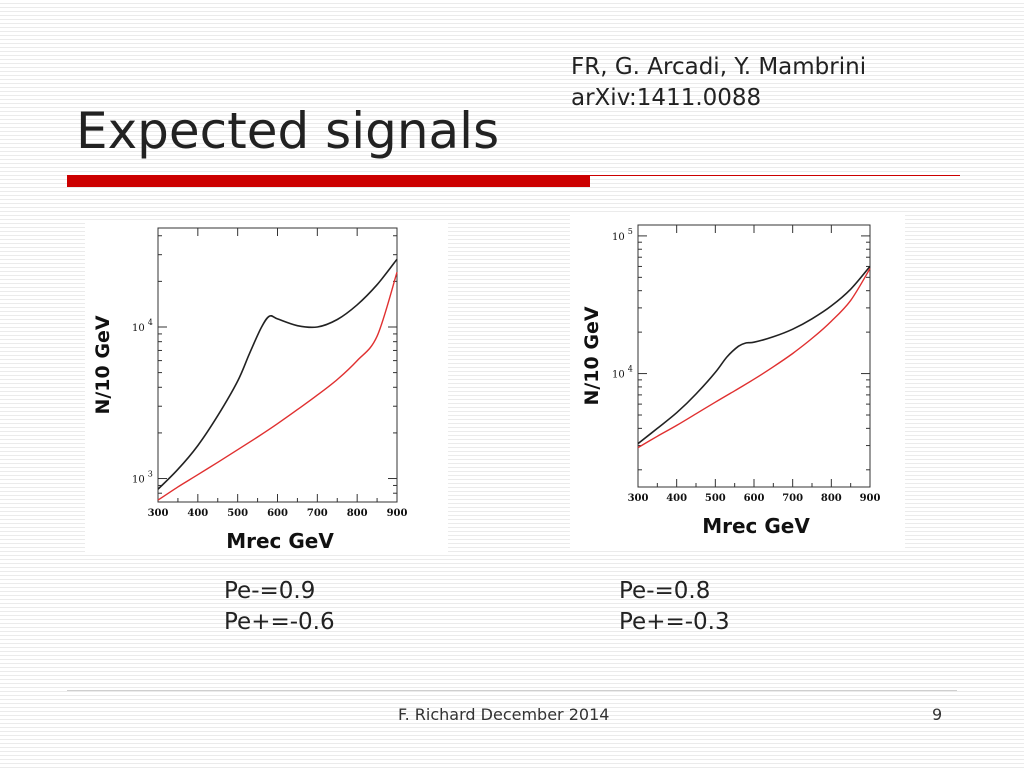  Describe the element at coordinates (666, 98) in the screenshot. I see `reference-arxiv: arXiv:1411.0088` at that location.